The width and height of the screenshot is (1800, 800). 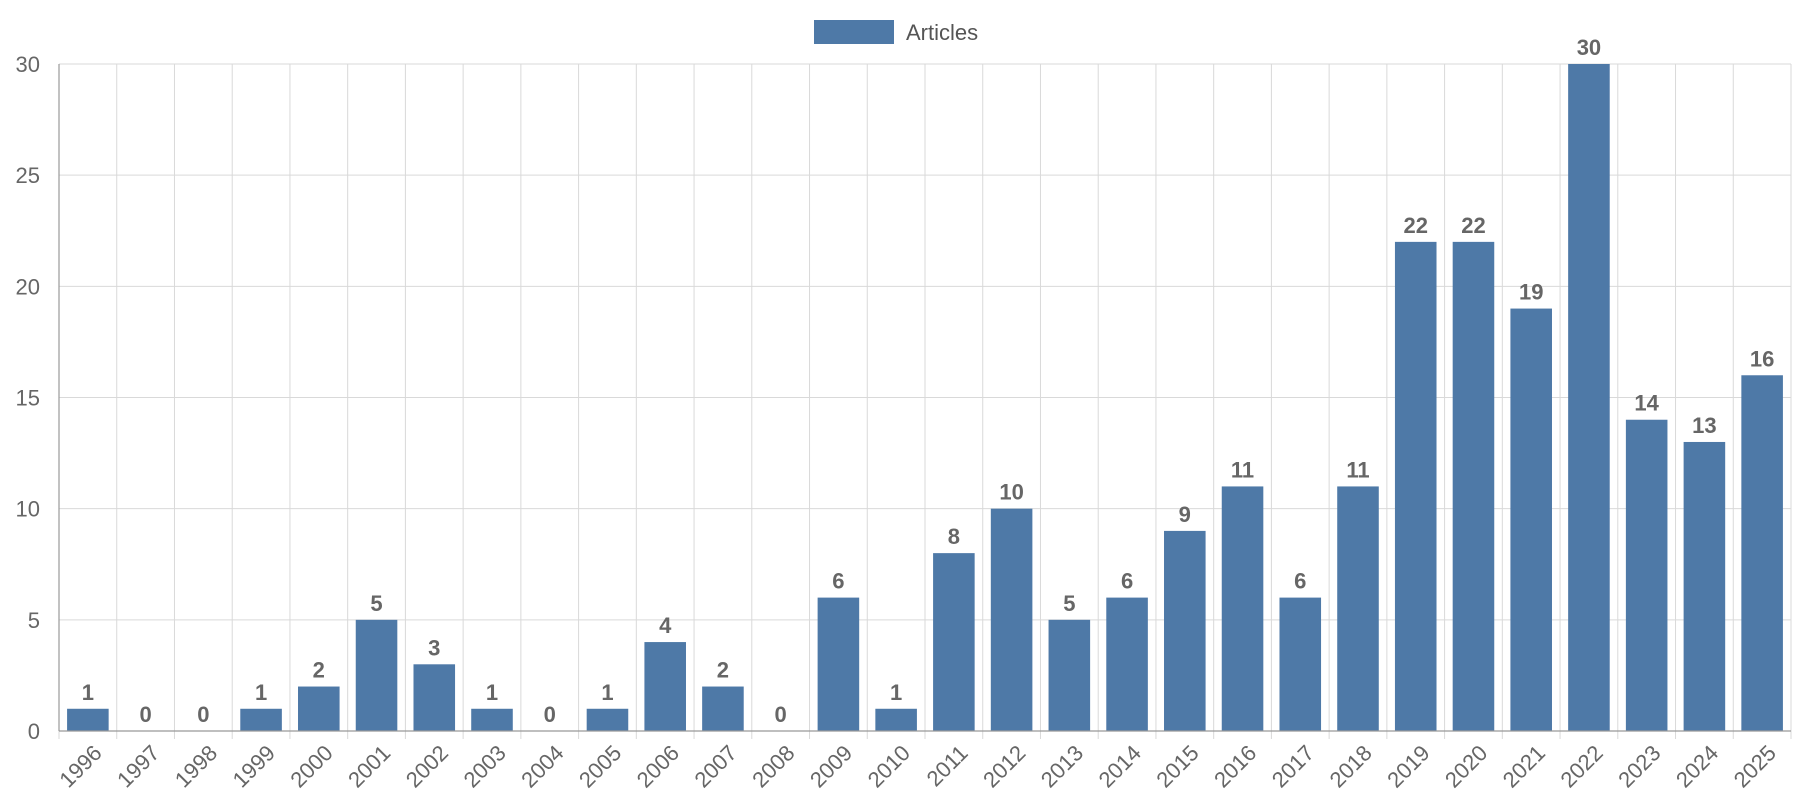 I want to click on x-tick-label: 2000, so click(x=311, y=766).